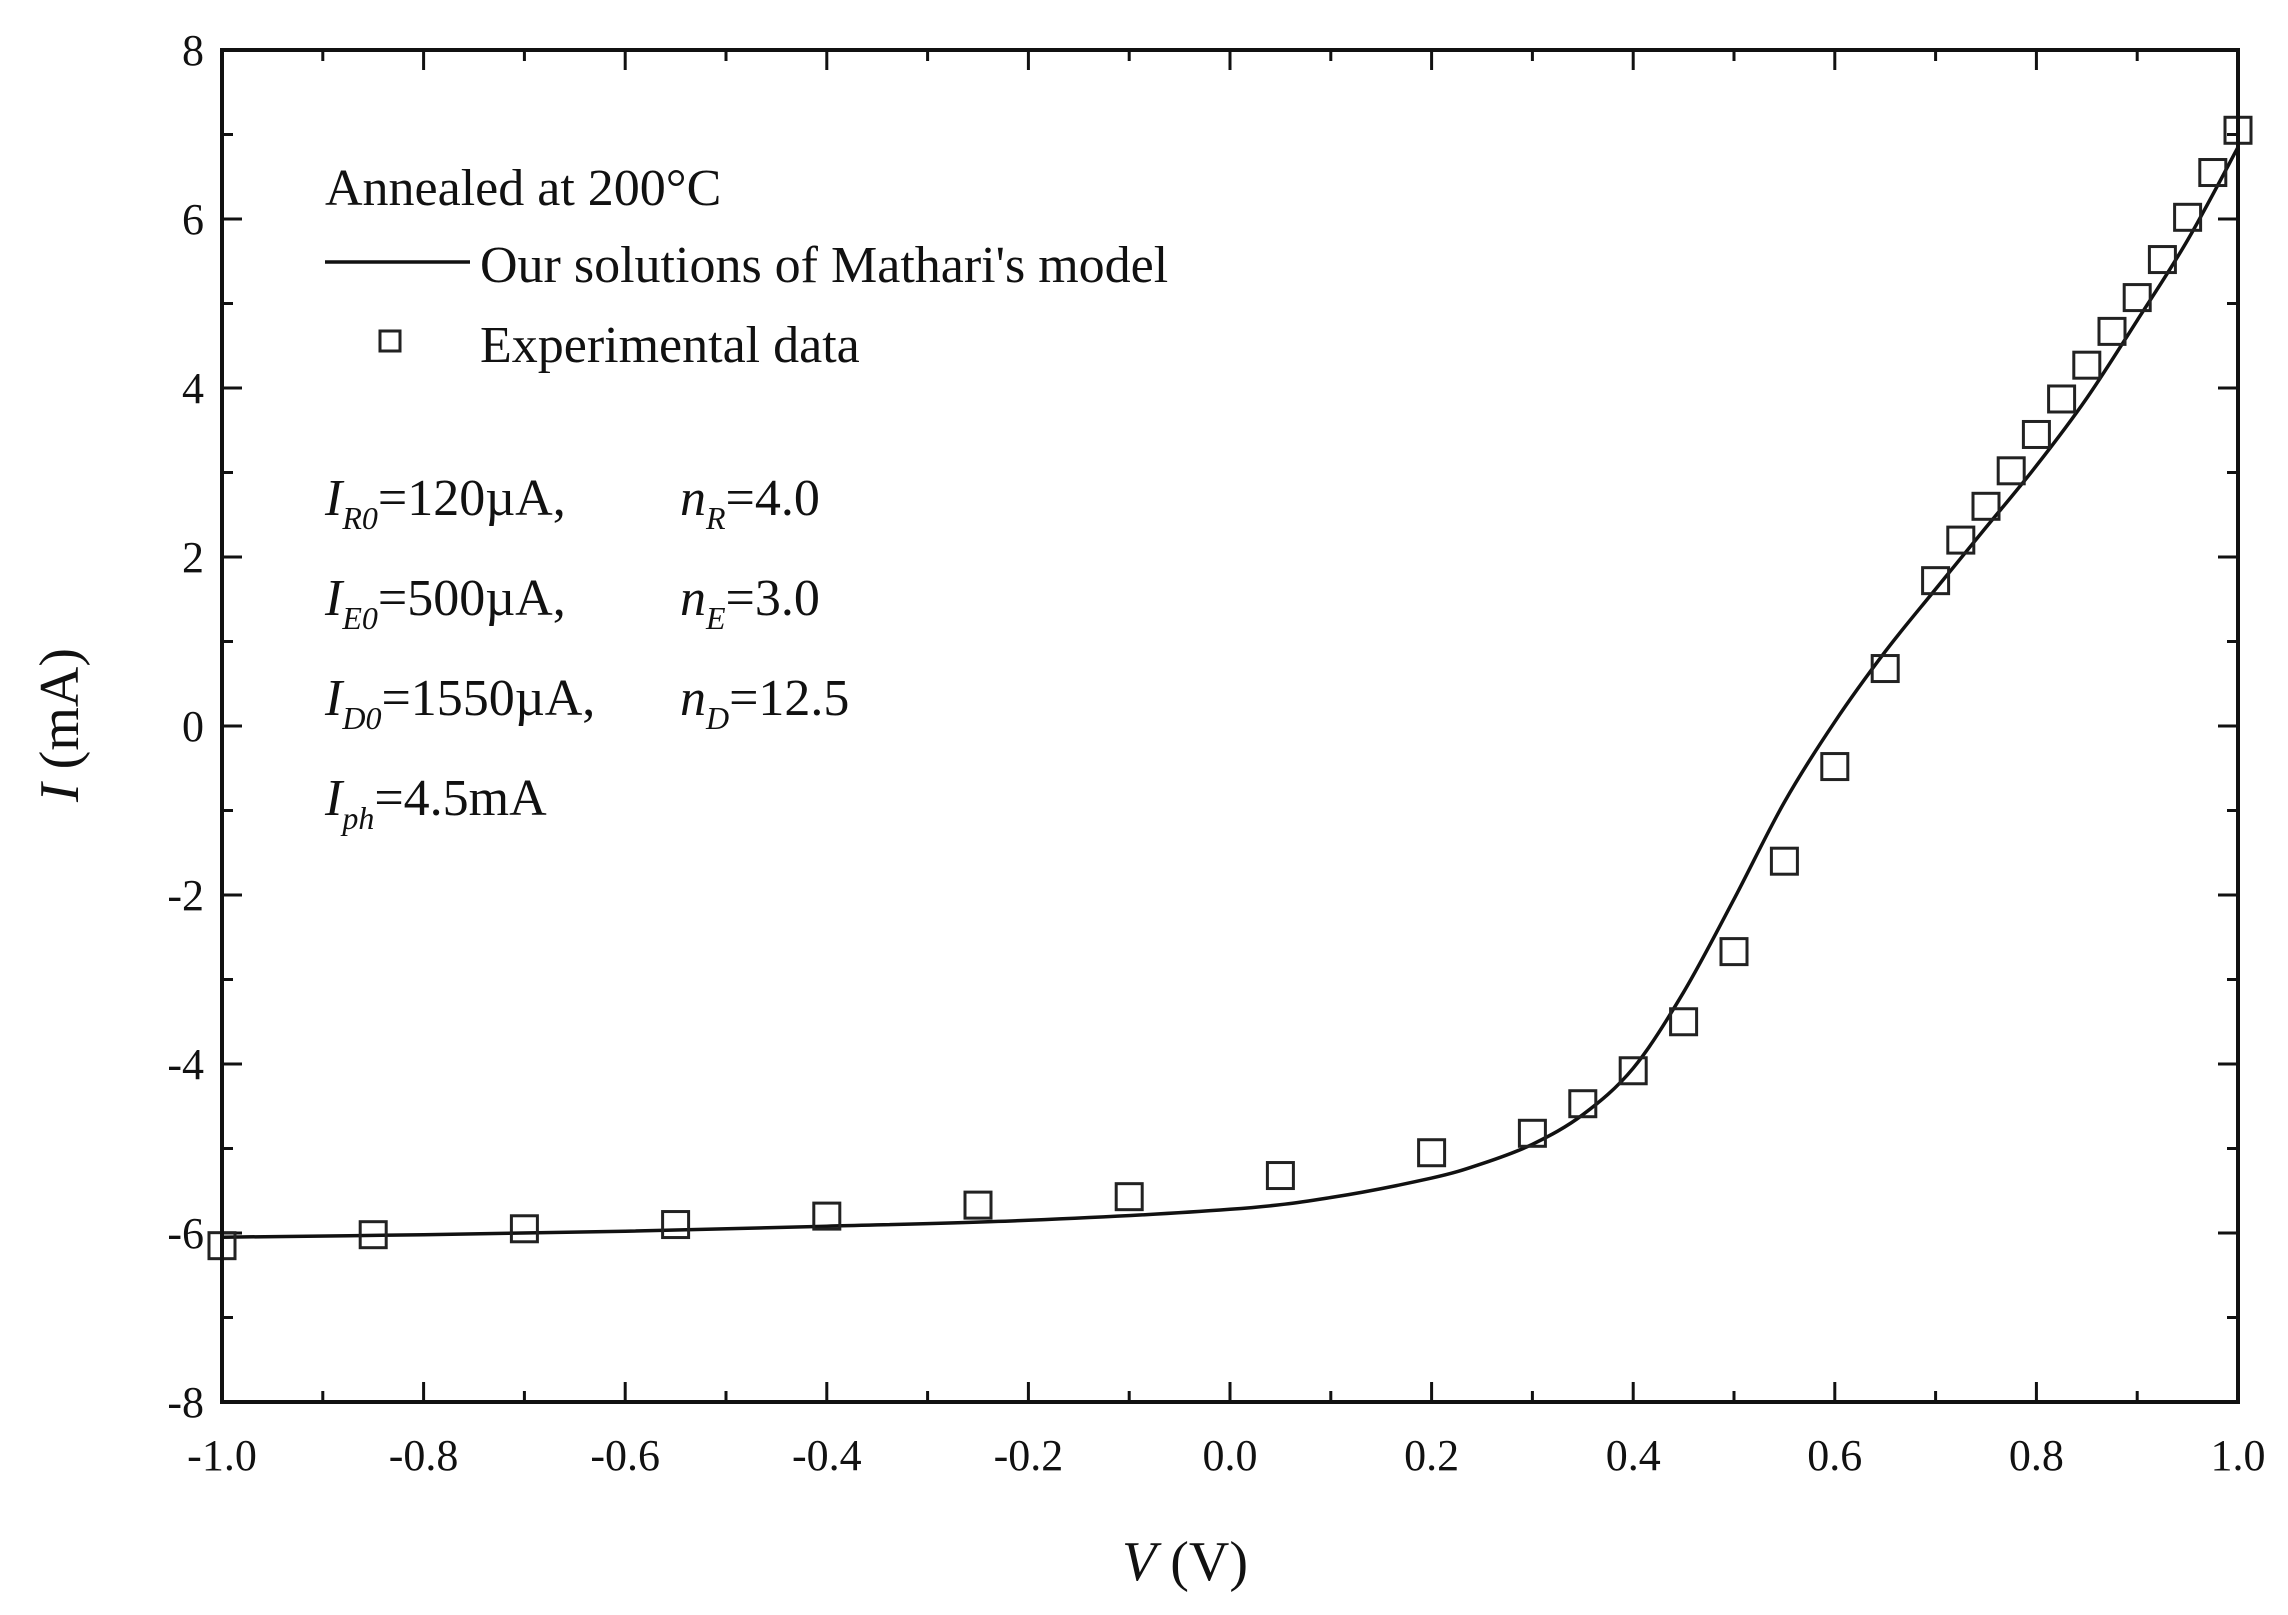 The image size is (2288, 1615). I want to click on param-row-ph: Iph=4.5mA, so click(435, 803).